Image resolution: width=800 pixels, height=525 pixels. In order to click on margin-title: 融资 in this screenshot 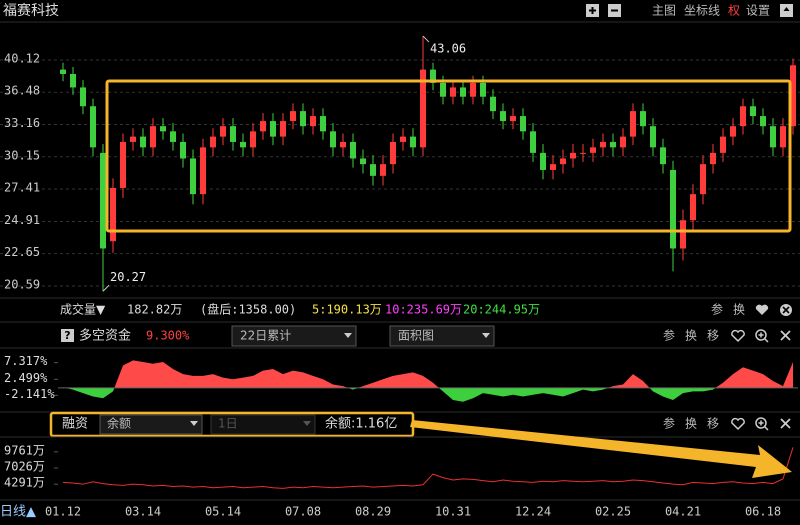, I will do `click(75, 424)`.